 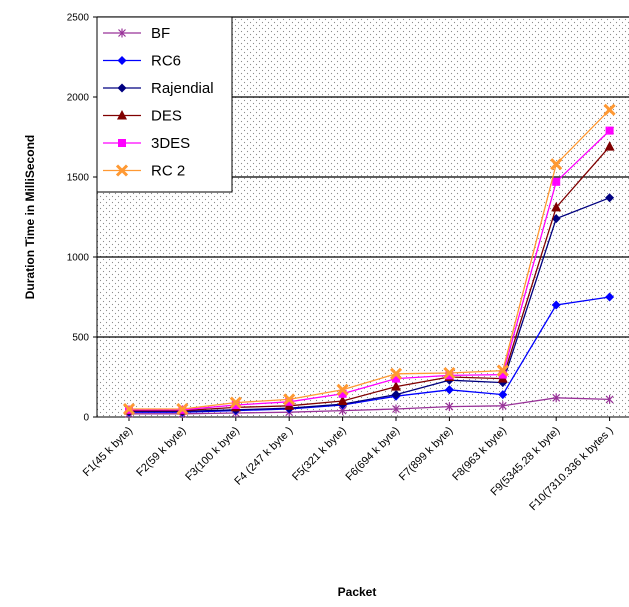 I want to click on x-tick-label: F3(100 k byte), so click(x=212, y=454).